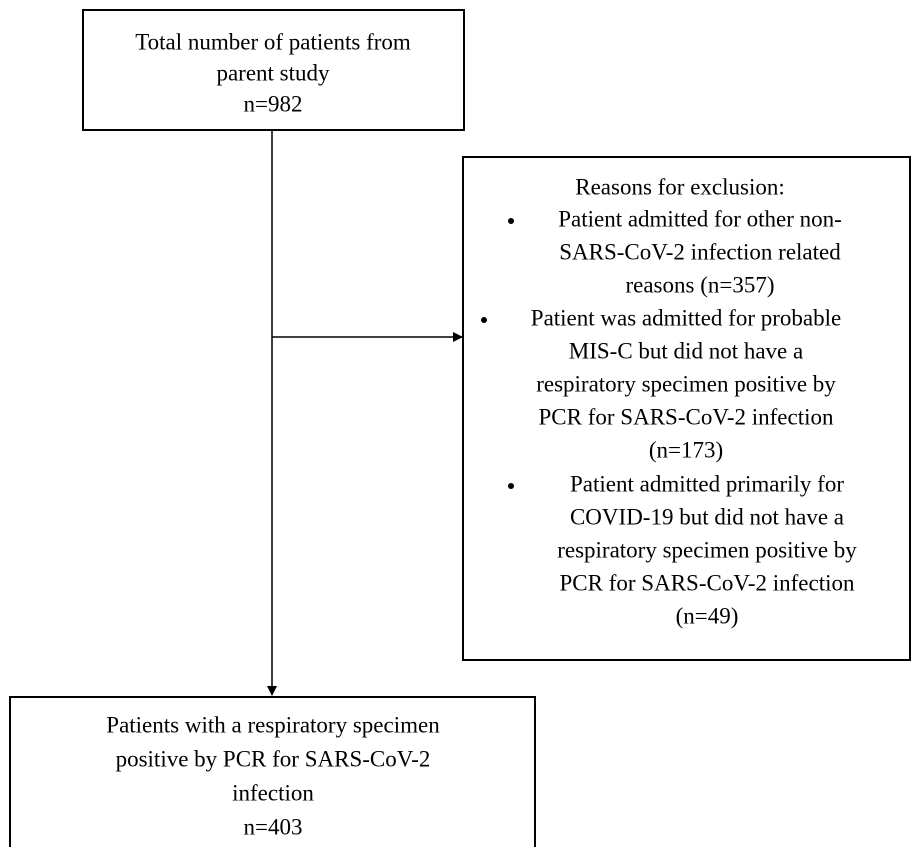  I want to click on final-line: n=403, so click(273, 826).